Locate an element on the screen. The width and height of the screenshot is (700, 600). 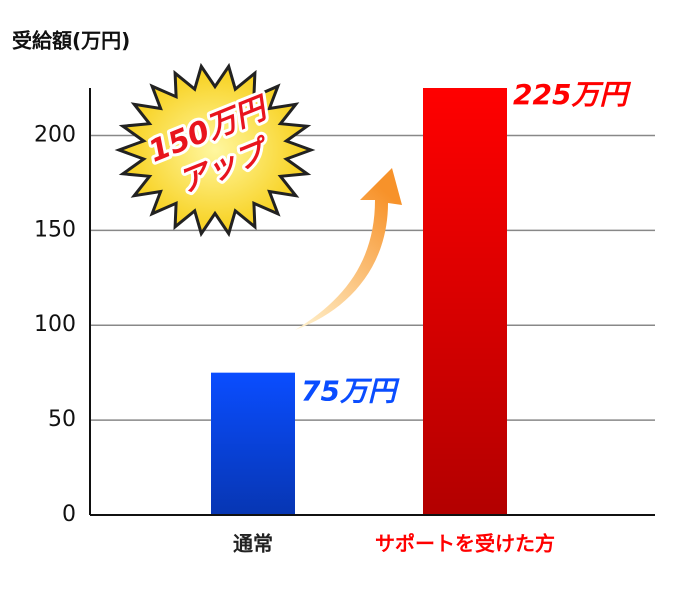
y-tick-label: 0 is located at coordinates (69, 514).